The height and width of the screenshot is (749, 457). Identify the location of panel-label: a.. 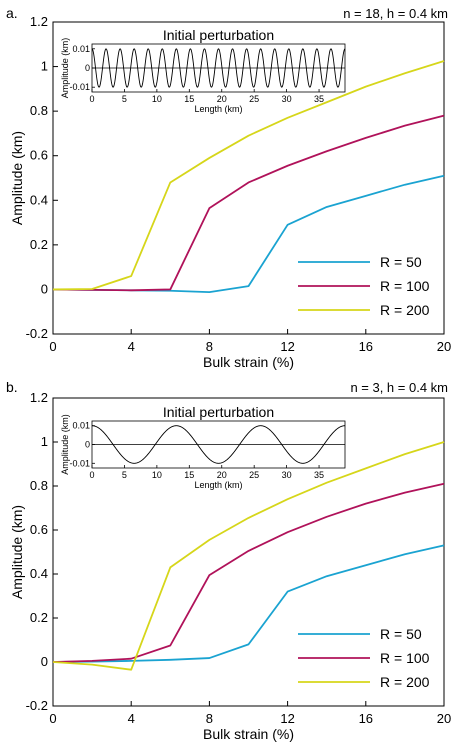
(12, 13).